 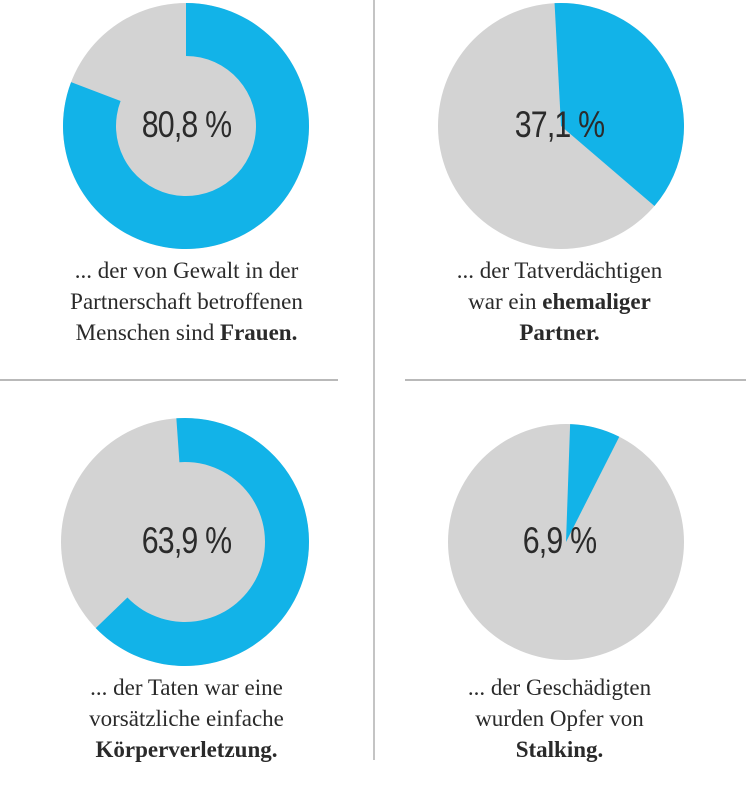 I want to click on divider-vertical, so click(x=374, y=380).